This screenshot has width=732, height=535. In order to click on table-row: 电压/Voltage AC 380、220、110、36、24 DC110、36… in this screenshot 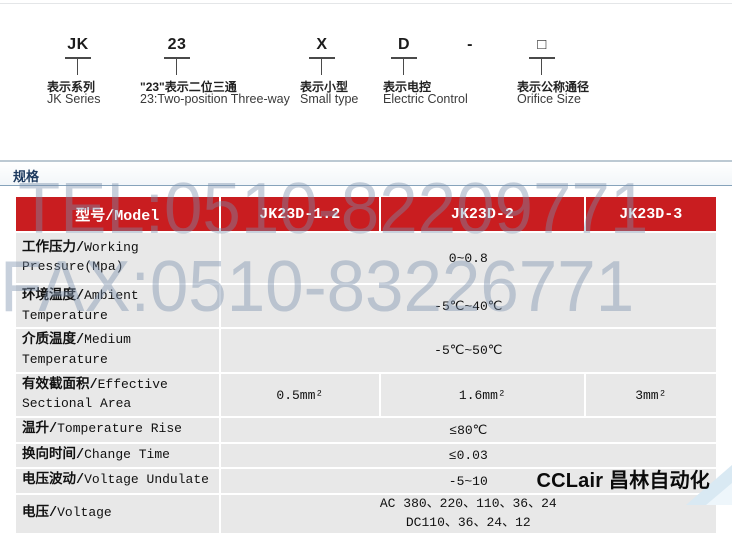, I will do `click(366, 513)`.